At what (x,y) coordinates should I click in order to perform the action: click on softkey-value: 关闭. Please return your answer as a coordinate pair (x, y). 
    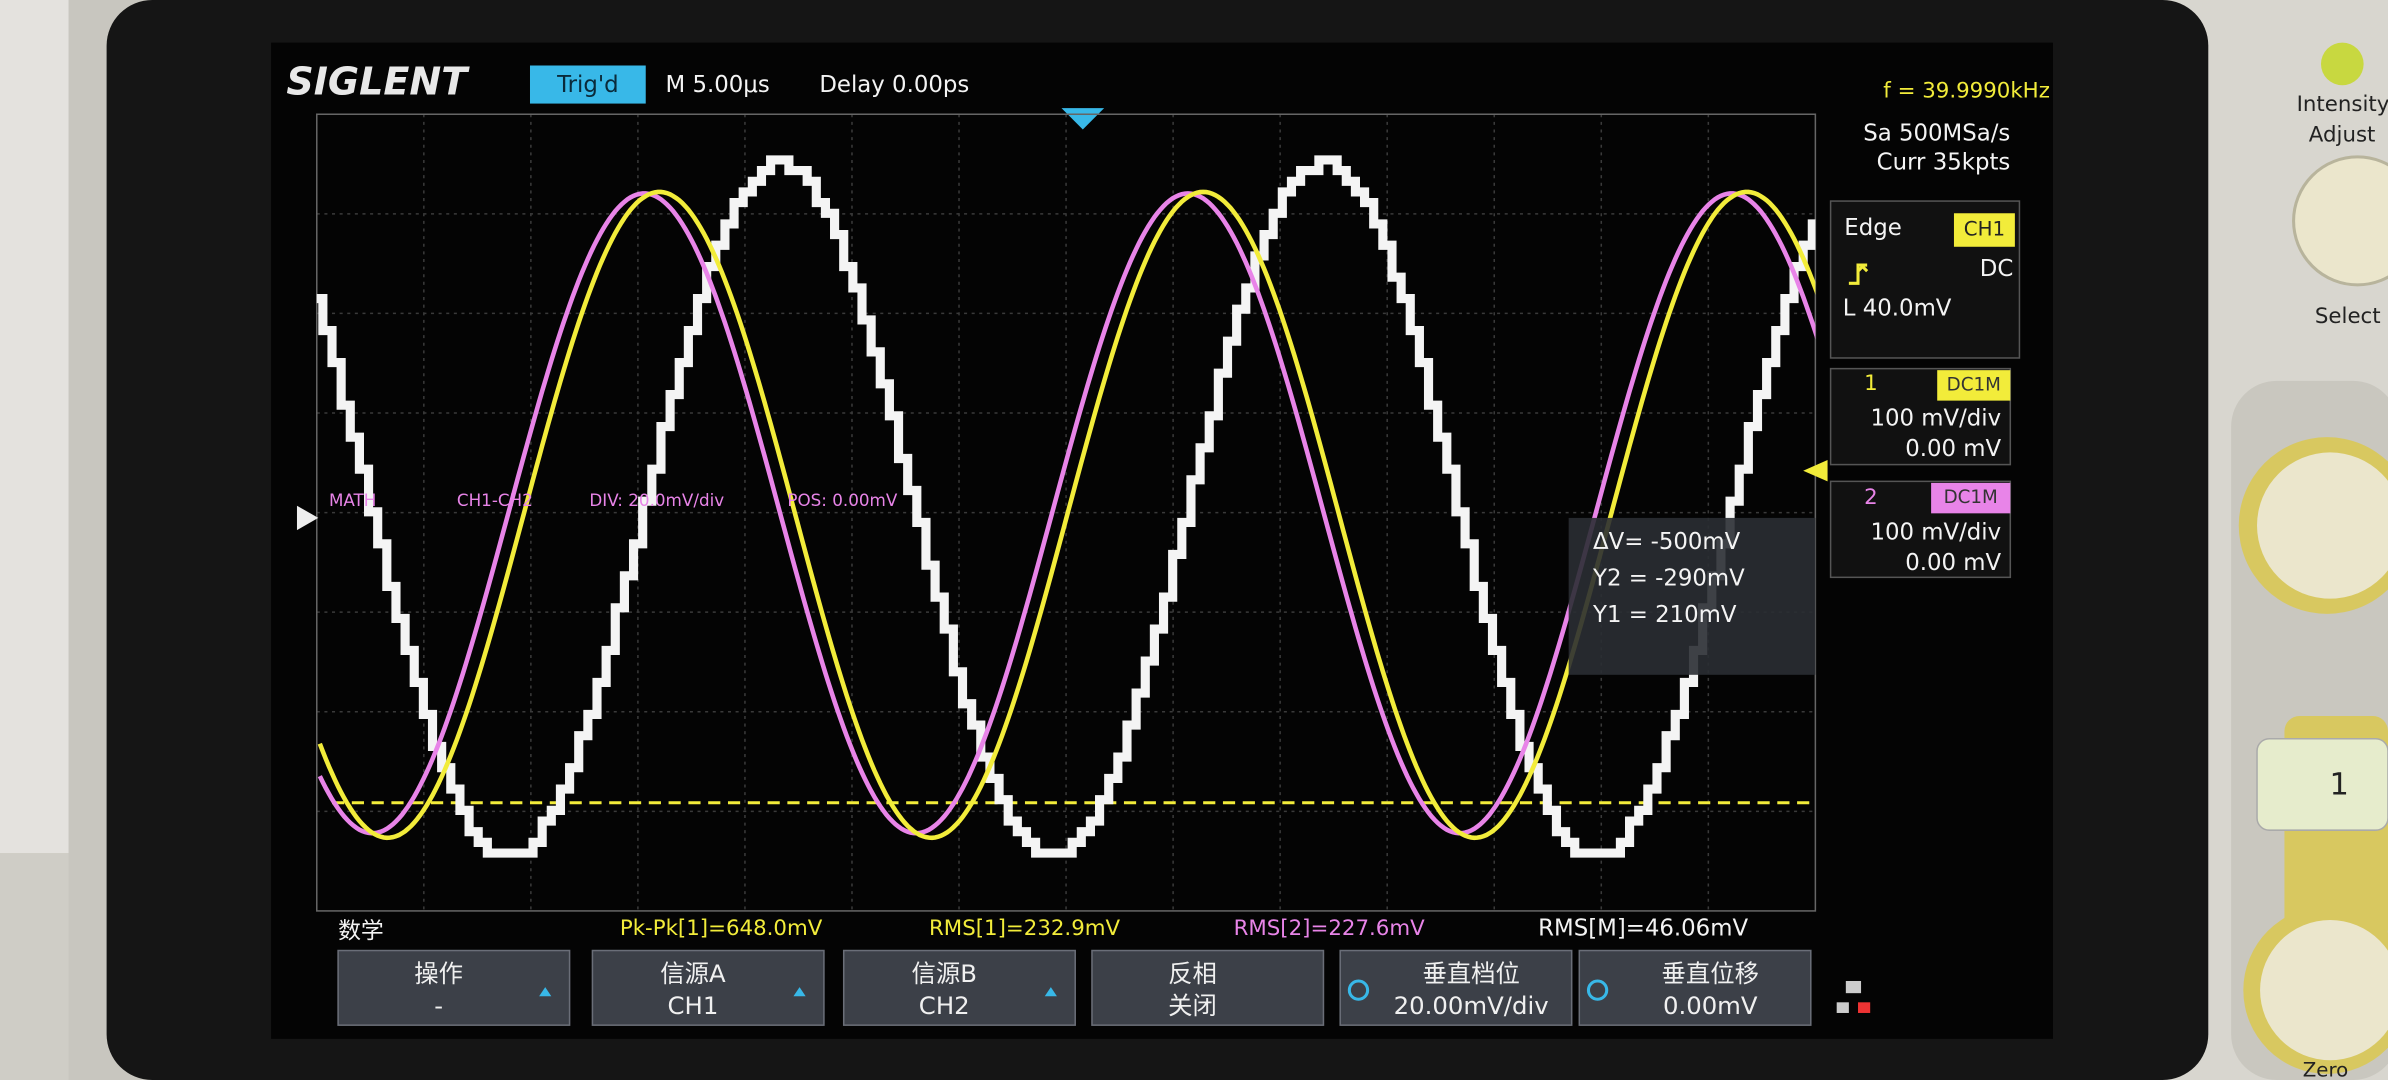
    Looking at the image, I should click on (1192, 1005).